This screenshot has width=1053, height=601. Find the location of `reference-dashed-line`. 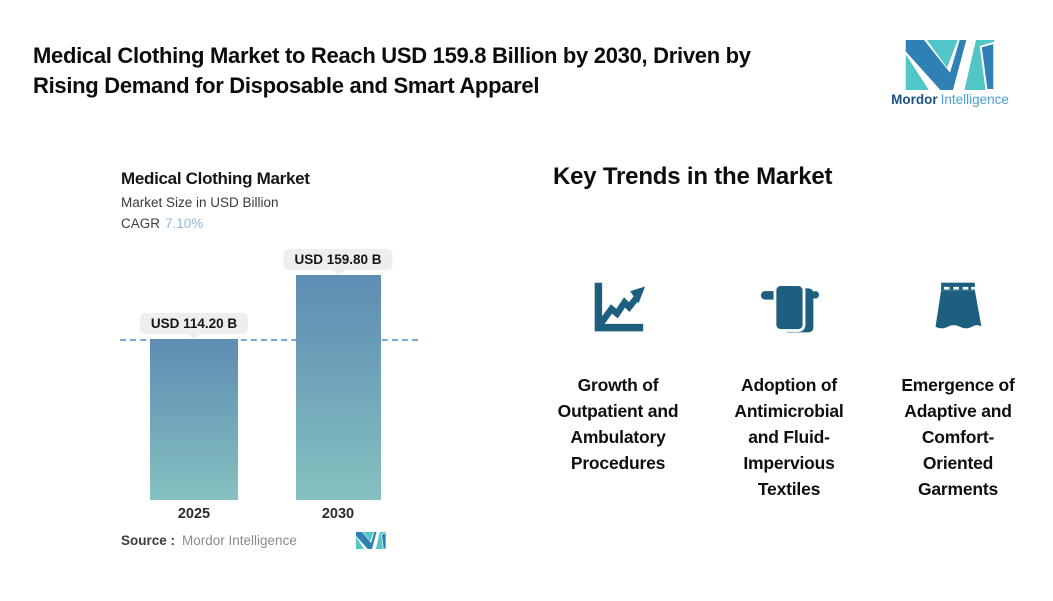

reference-dashed-line is located at coordinates (269, 340).